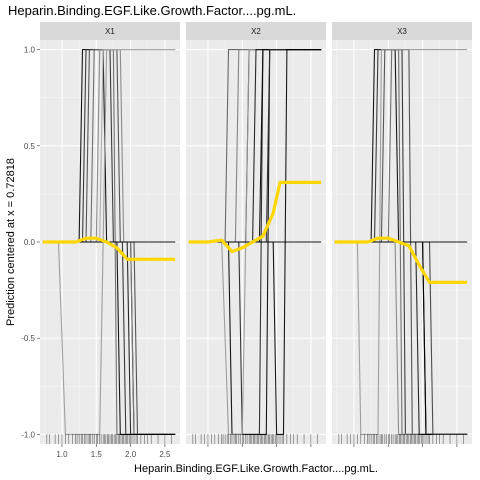 The width and height of the screenshot is (480, 480). I want to click on y-tick-label: 1.0, so click(30, 50).